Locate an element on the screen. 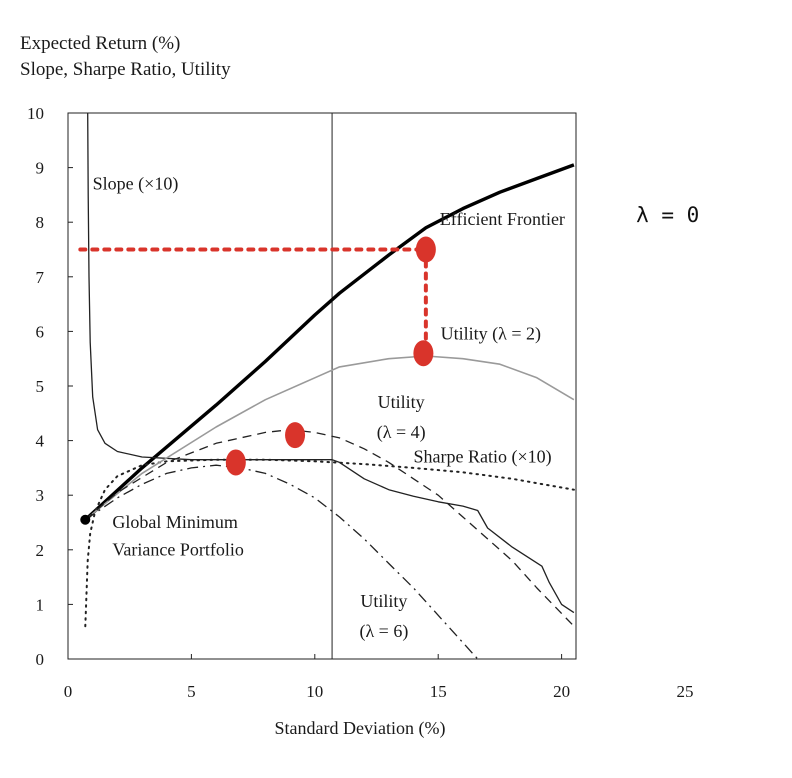 This screenshot has height=778, width=792. x-tick-label: 0 is located at coordinates (68, 691).